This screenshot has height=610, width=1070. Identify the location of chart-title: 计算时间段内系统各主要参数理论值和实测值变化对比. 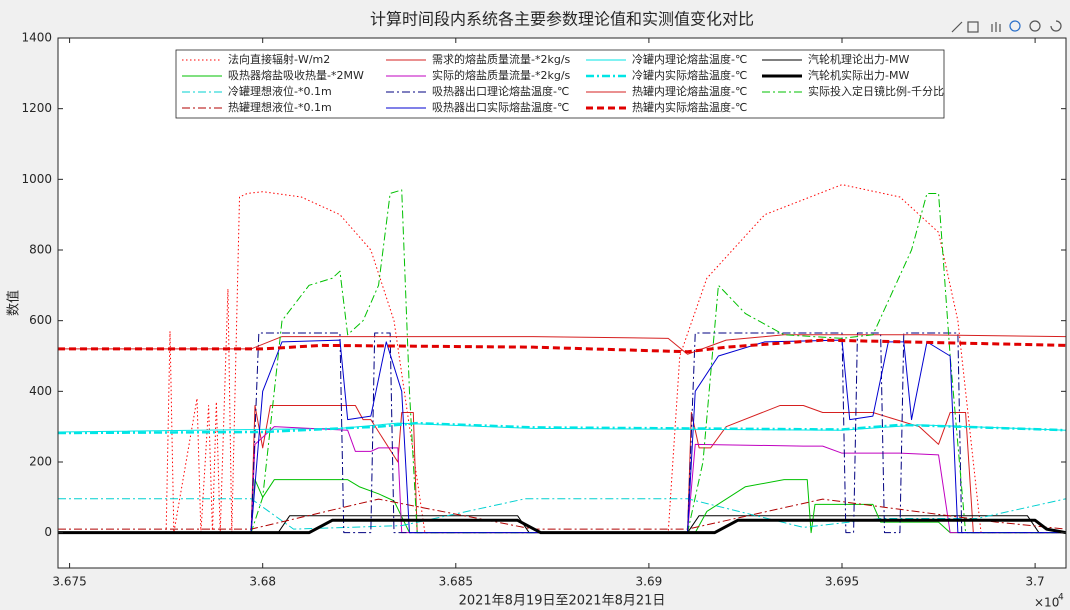
(562, 19).